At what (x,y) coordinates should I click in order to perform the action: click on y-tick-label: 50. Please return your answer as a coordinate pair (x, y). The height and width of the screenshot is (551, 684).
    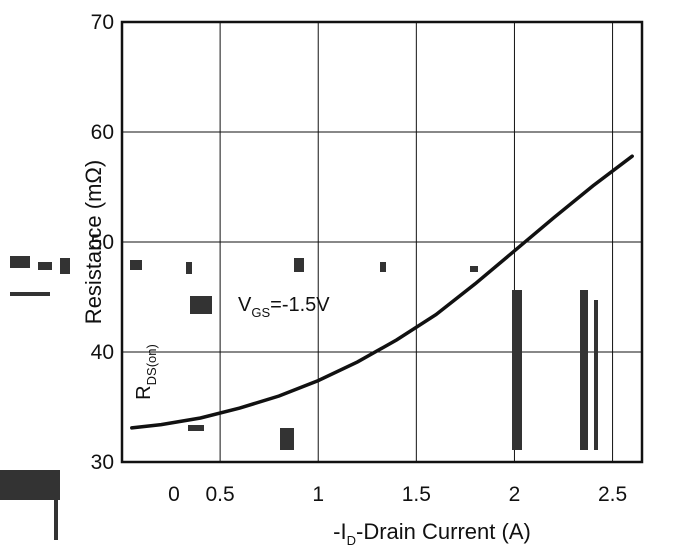
    Looking at the image, I should click on (102, 242).